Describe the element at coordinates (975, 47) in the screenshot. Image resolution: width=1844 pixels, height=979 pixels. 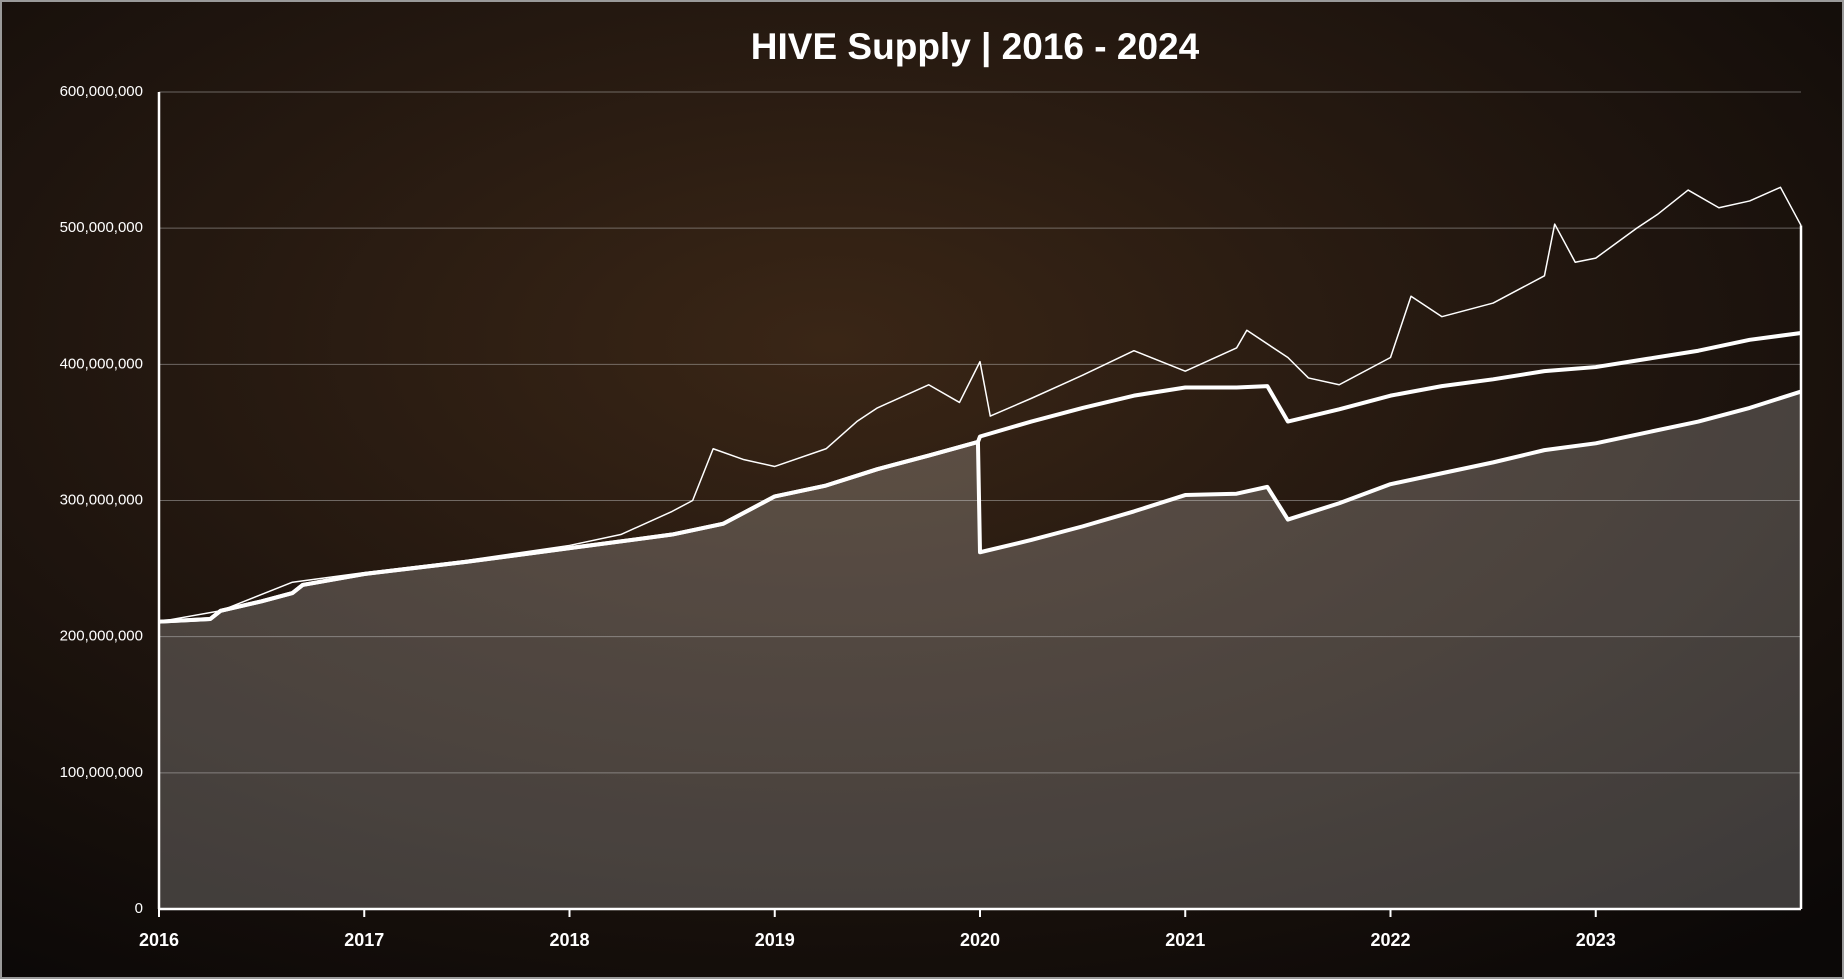
I see `chart-title: HIVE Supply | 2016 - 2024` at that location.